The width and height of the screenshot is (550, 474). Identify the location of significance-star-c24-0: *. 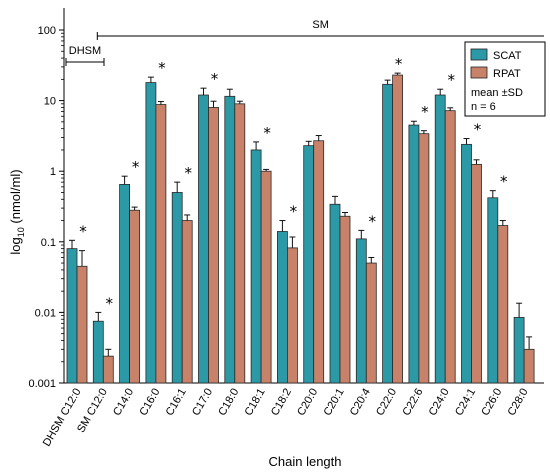
(451, 80).